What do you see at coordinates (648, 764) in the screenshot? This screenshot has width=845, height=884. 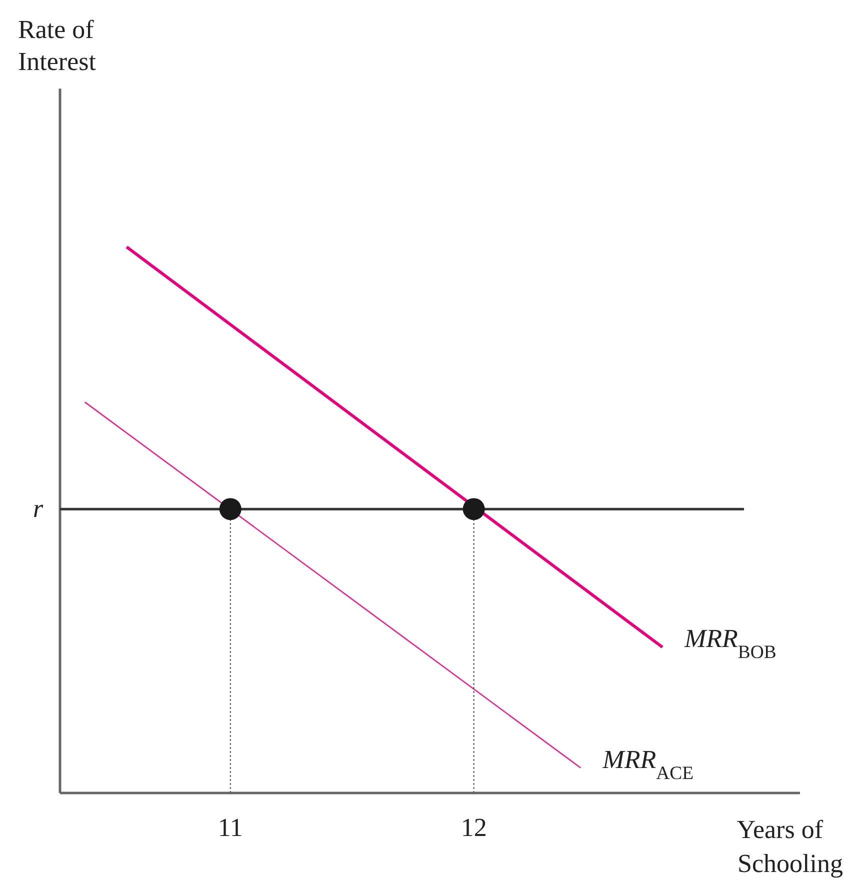 I see `series-label: MRR$_{ACE}$` at bounding box center [648, 764].